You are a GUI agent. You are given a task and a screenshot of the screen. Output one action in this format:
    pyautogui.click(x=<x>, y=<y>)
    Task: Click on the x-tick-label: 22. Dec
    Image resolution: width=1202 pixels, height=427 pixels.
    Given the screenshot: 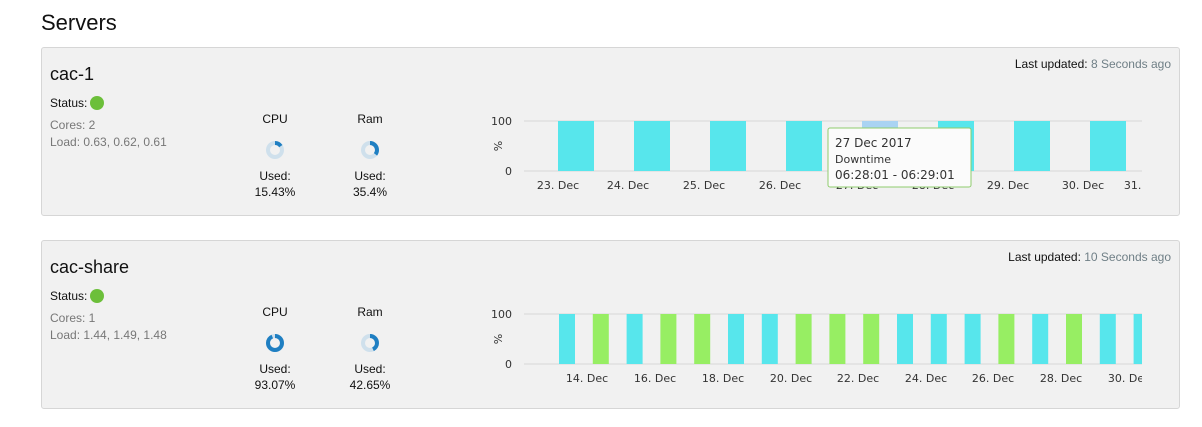 What is the action you would take?
    pyautogui.click(x=858, y=378)
    